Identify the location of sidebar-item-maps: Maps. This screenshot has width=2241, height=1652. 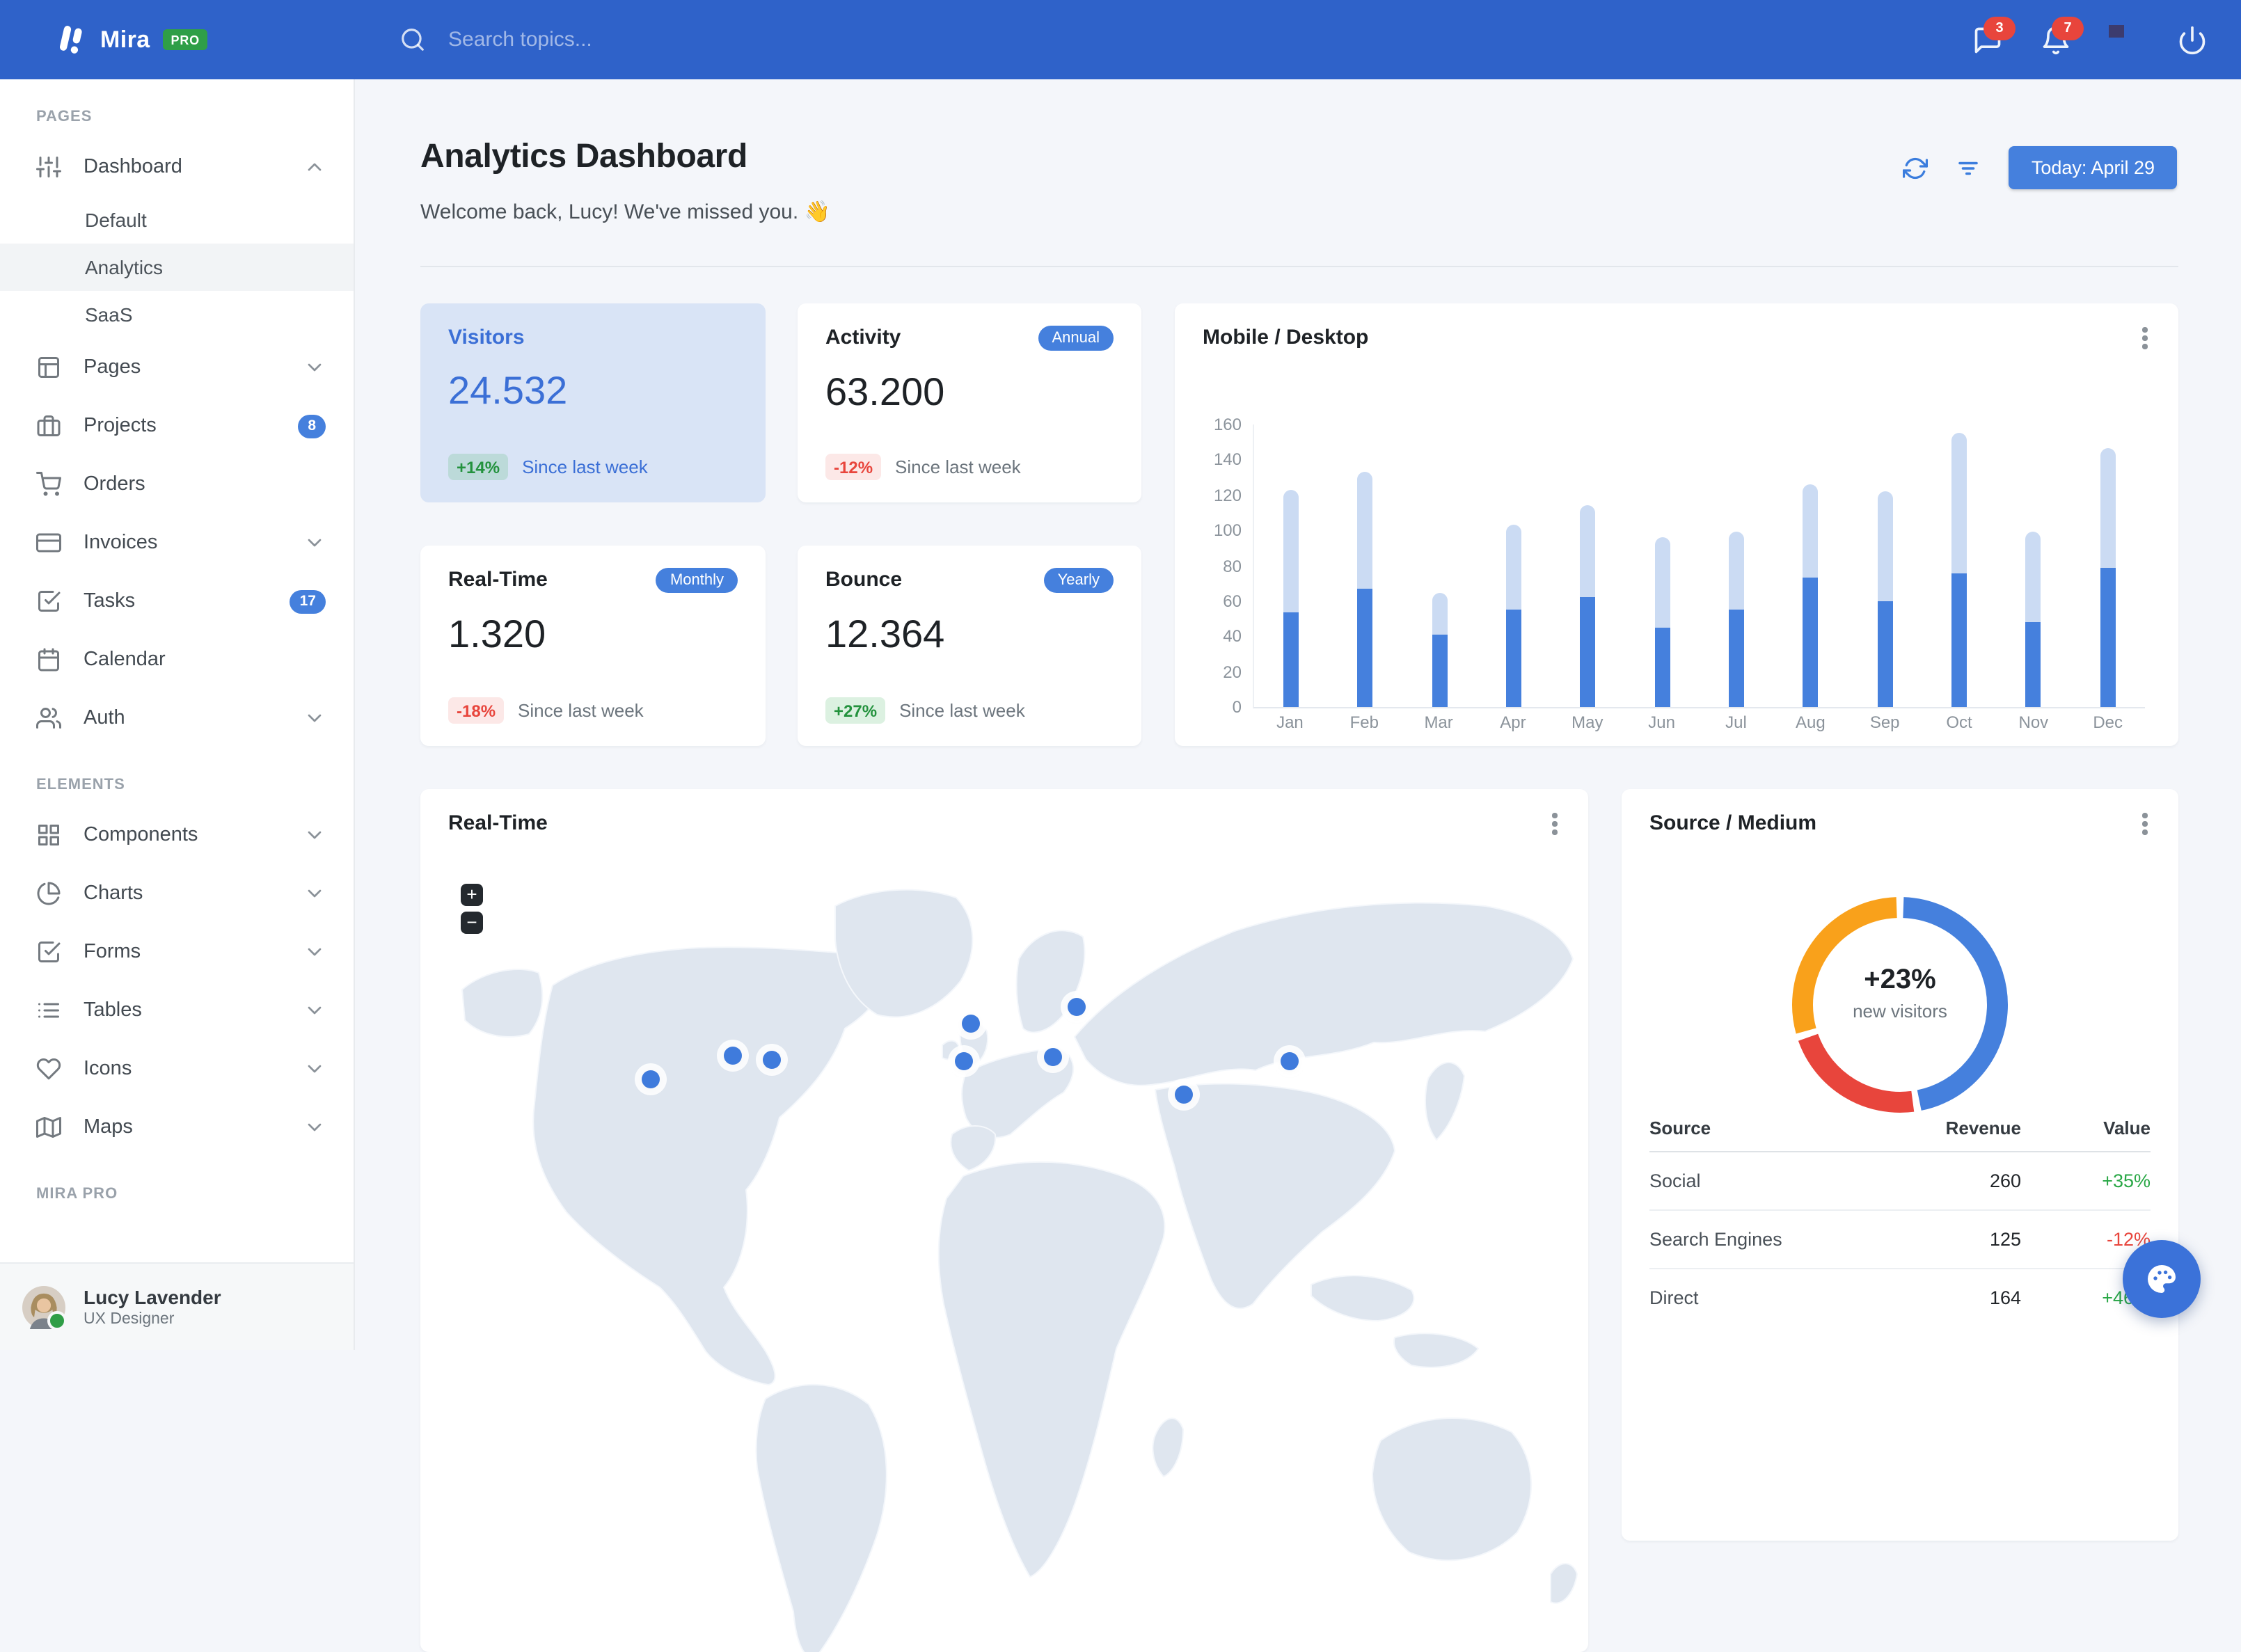
(177, 1127).